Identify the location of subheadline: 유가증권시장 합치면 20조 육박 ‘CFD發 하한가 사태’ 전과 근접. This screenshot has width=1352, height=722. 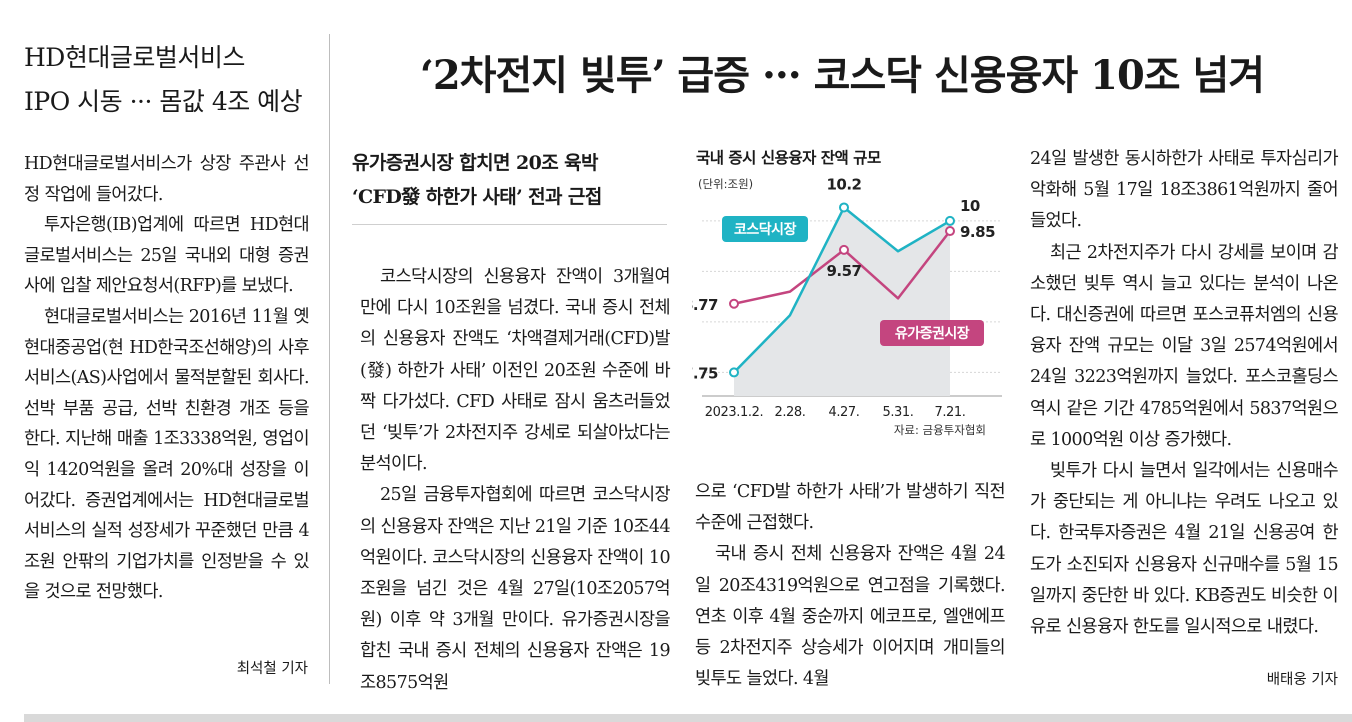
(512, 185).